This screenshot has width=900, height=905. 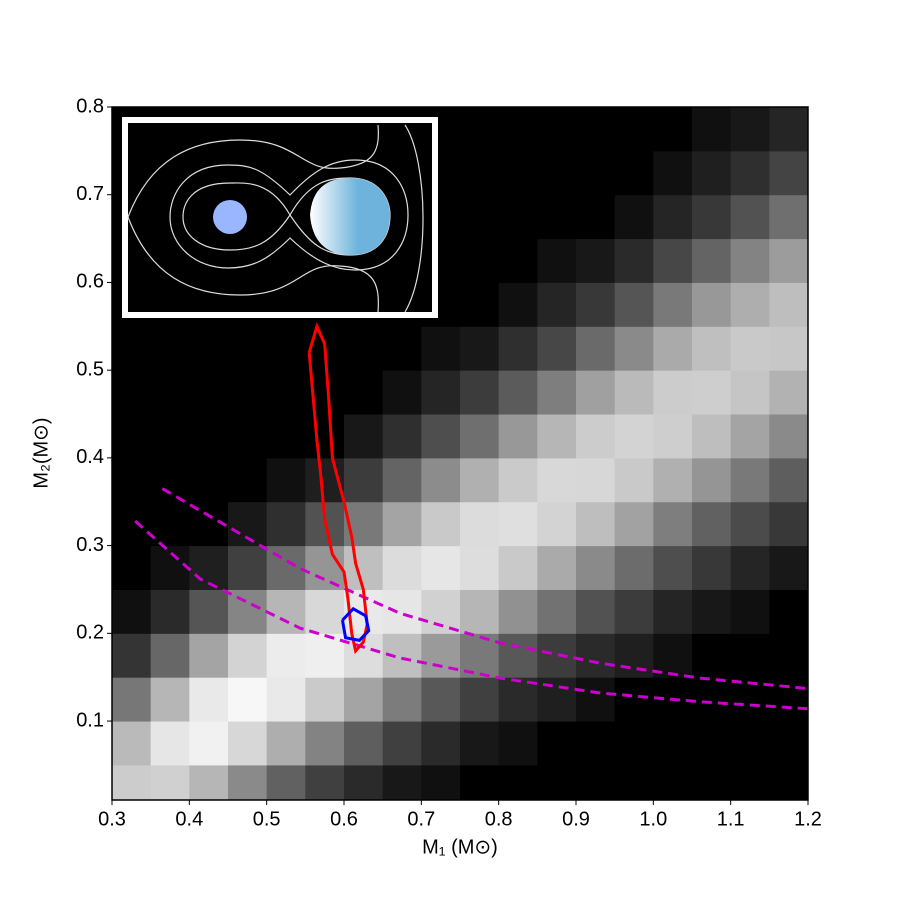 I want to click on outer-lobe, so click(x=289, y=215).